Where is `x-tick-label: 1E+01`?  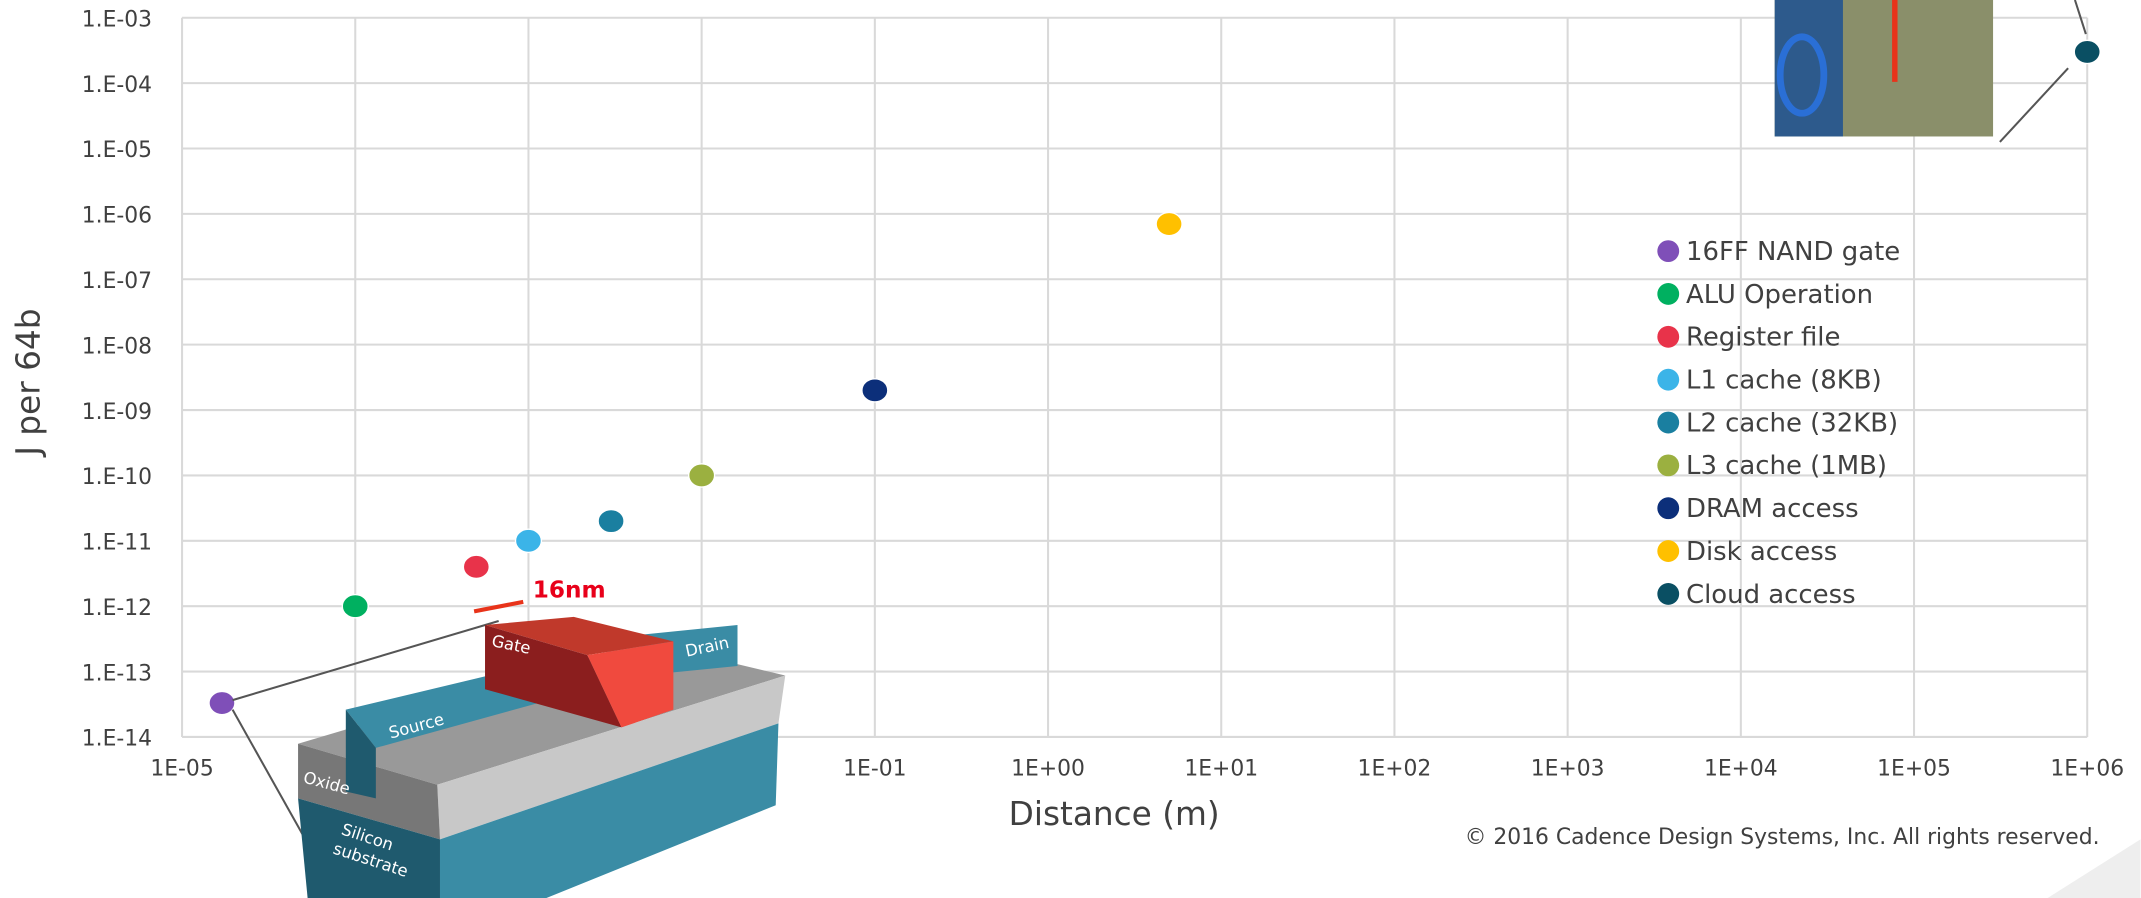
x-tick-label: 1E+01 is located at coordinates (1221, 769).